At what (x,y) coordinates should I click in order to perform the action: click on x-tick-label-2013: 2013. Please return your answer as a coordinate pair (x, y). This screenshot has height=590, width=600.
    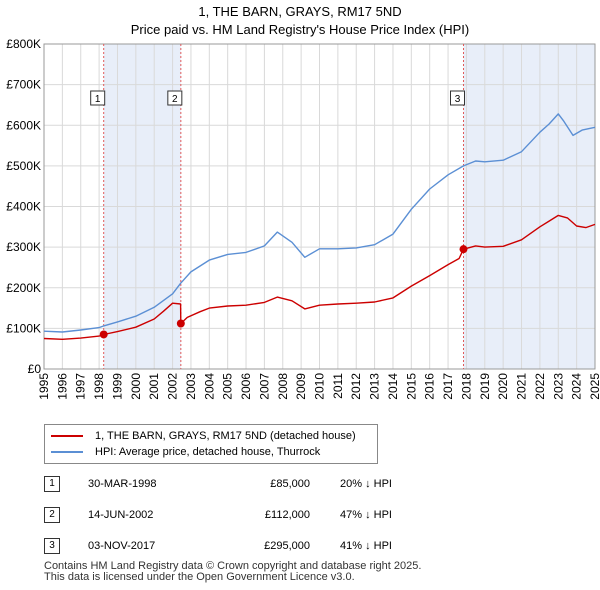
    Looking at the image, I should click on (375, 386).